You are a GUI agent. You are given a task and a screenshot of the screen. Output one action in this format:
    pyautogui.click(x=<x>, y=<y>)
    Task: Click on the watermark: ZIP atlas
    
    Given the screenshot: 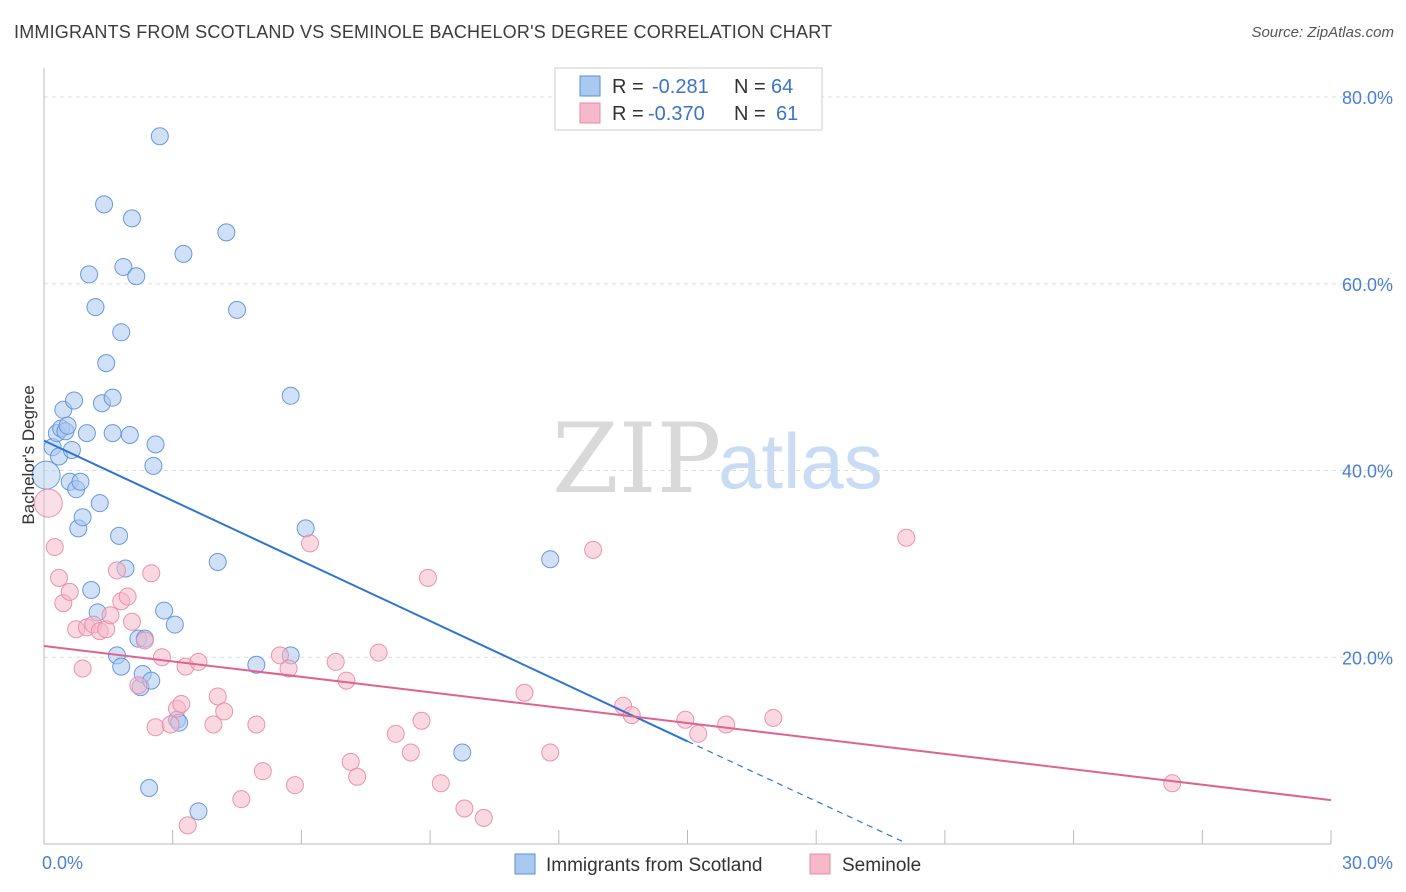 What is the action you would take?
    pyautogui.click(x=717, y=459)
    